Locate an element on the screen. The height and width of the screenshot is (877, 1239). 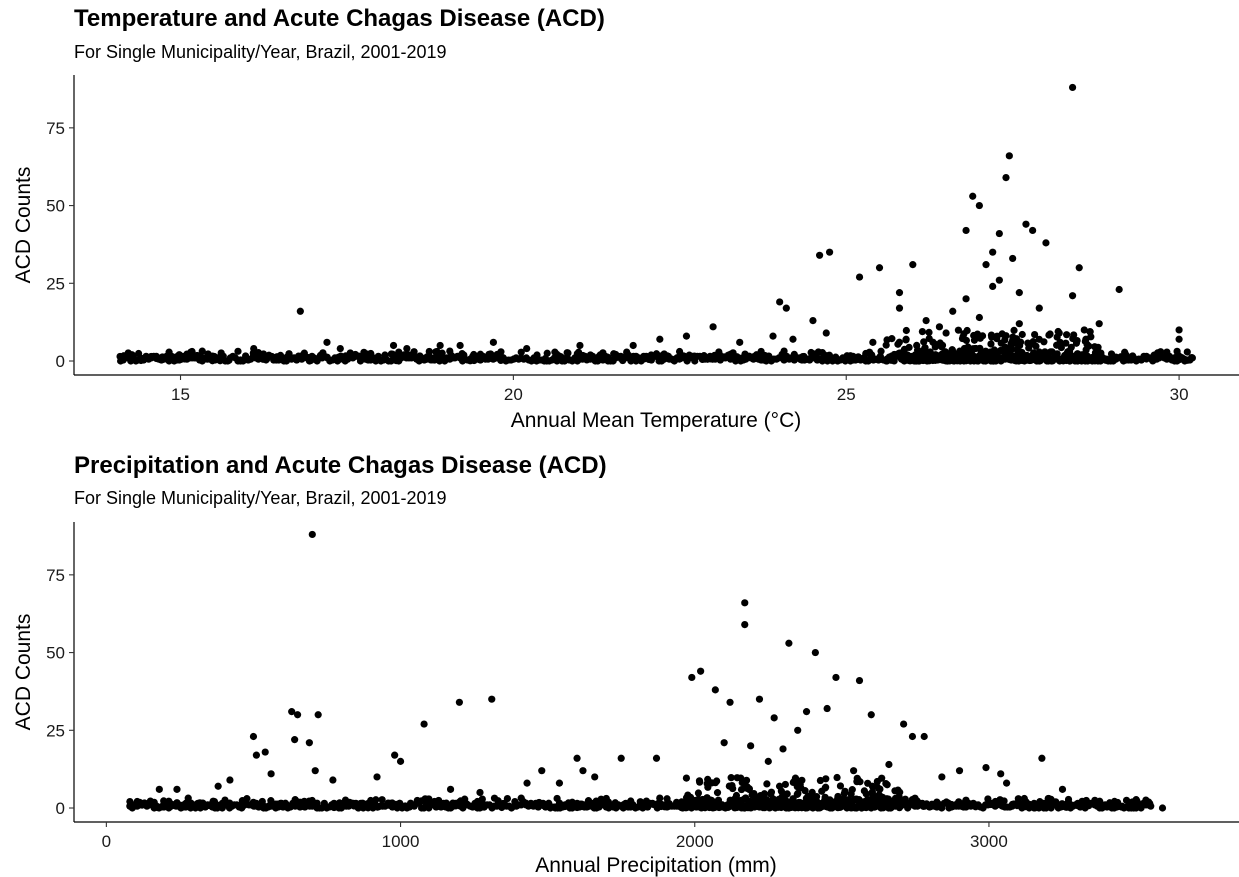
x-tick-label: 30 is located at coordinates (1179, 394).